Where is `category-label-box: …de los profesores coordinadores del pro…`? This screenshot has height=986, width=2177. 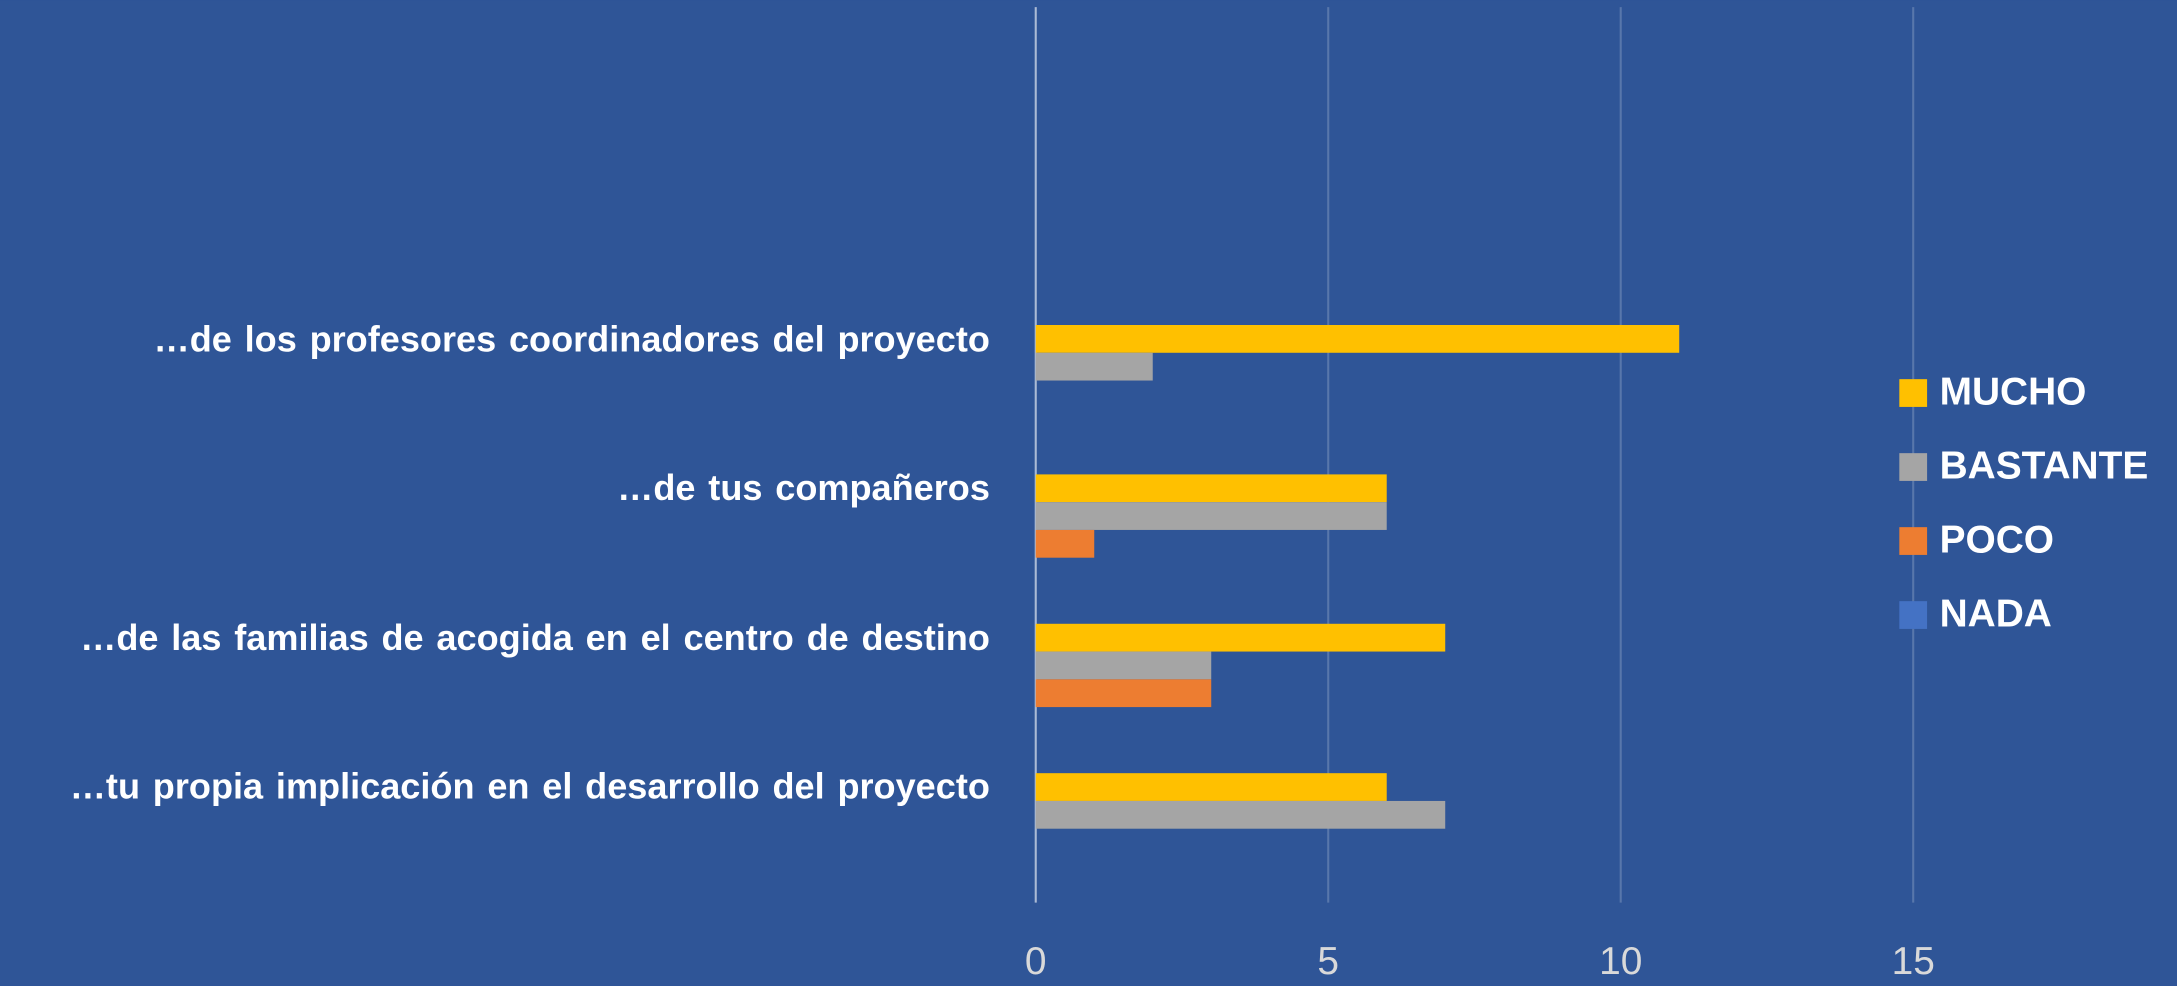 category-label-box: …de los profesores coordinadores del pro… is located at coordinates (571, 338).